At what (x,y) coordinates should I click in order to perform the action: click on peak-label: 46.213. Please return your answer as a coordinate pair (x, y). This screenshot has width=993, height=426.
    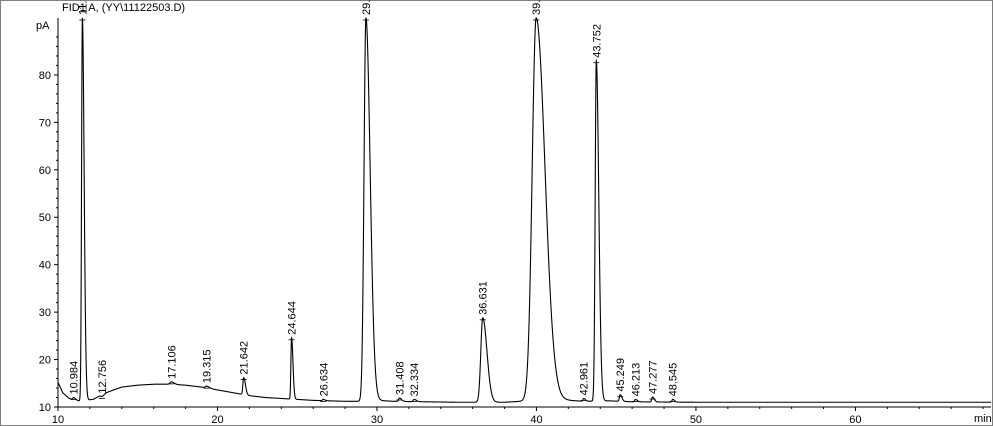
    Looking at the image, I should click on (637, 380).